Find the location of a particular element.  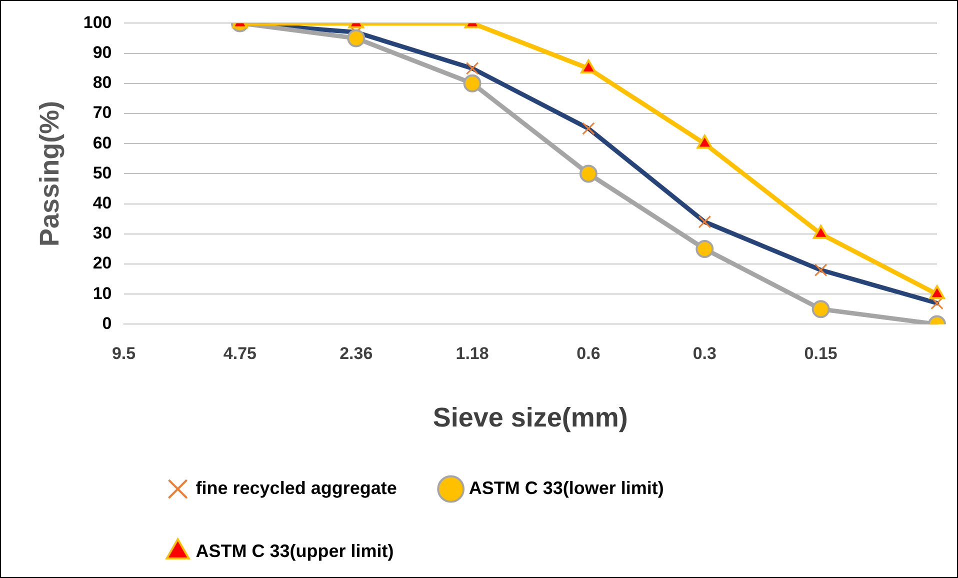

y-tick-label: 30 is located at coordinates (102, 233).